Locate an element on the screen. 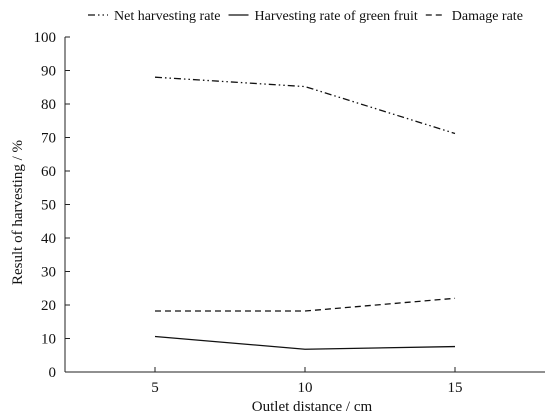 The width and height of the screenshot is (550, 420). y-tick-label-30: 30 is located at coordinates (48, 273).